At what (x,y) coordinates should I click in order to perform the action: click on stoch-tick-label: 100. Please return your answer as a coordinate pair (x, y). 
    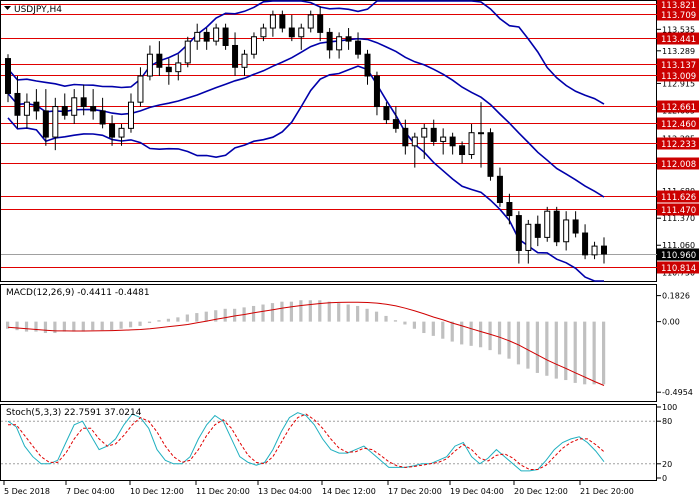
    Looking at the image, I should click on (669, 407).